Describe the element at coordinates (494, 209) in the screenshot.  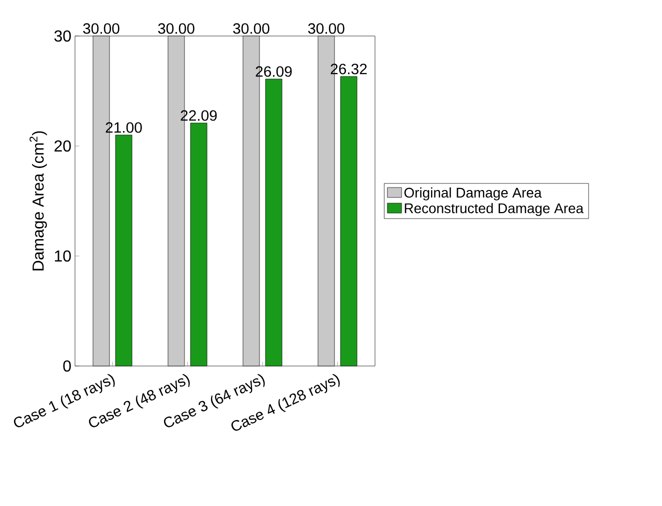
I see `legend-label: Reconstructed Damage Area` at that location.